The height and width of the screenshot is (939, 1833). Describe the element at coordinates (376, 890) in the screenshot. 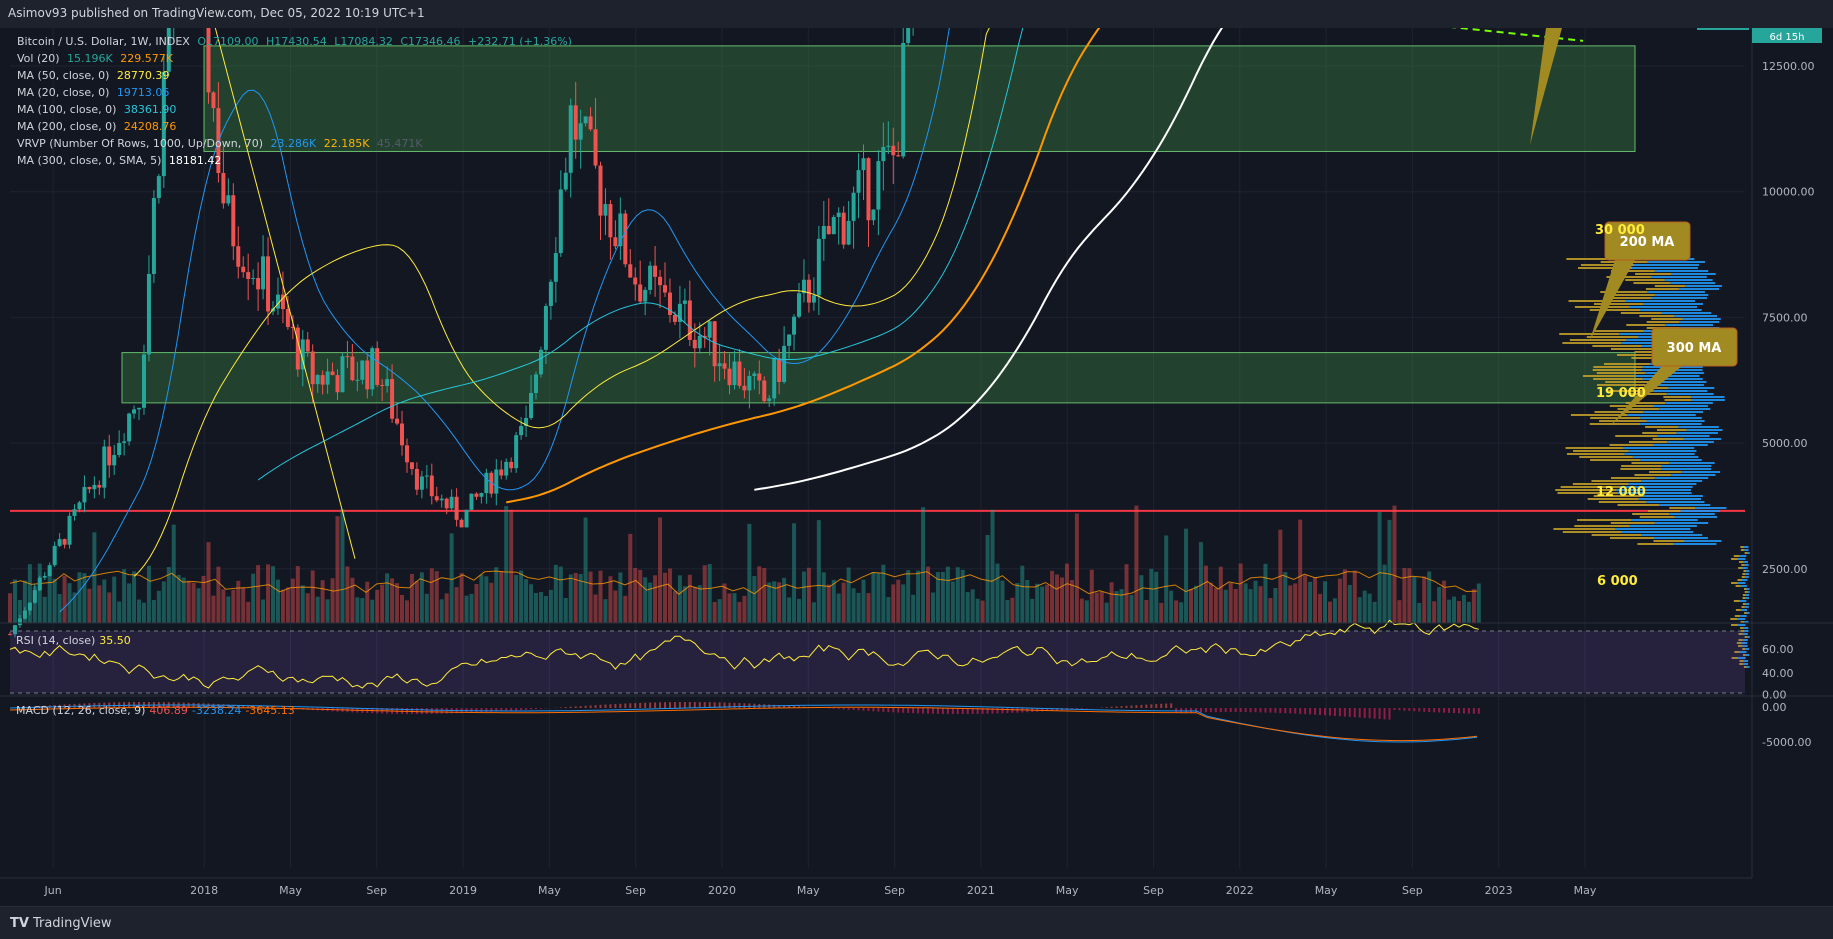

I see `x-tick-label: Sep` at that location.